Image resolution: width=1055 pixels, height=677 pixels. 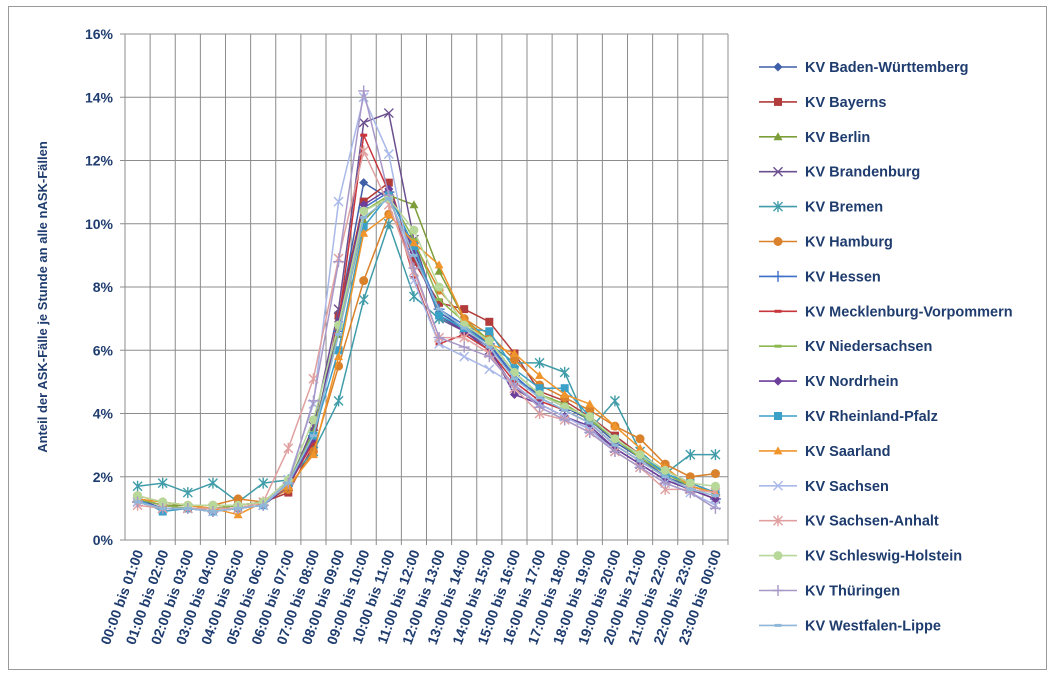 What do you see at coordinates (99, 97) in the screenshot?
I see `y-tick-label: 14%` at bounding box center [99, 97].